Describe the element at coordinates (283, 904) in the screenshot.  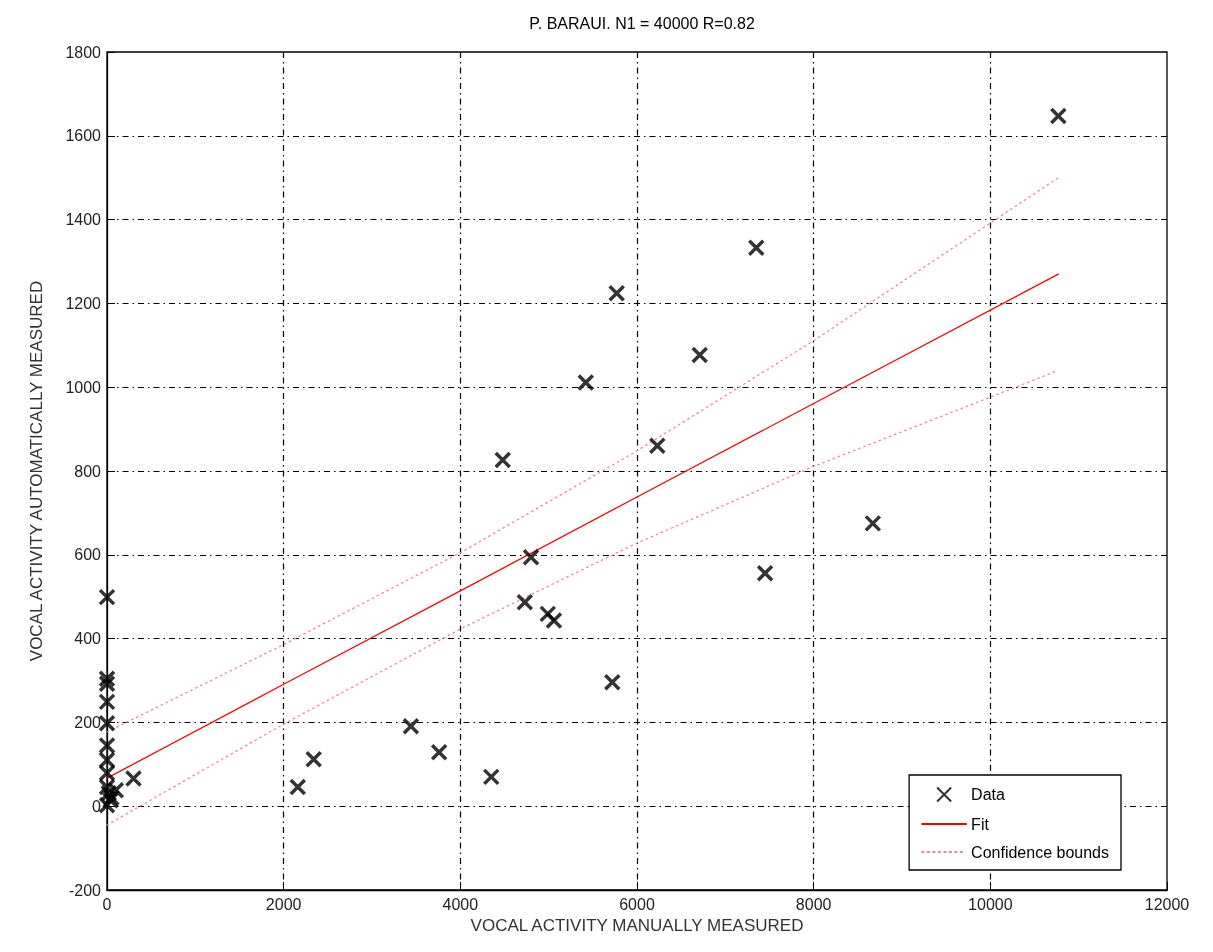
I see `x-tick-label: 2000` at that location.